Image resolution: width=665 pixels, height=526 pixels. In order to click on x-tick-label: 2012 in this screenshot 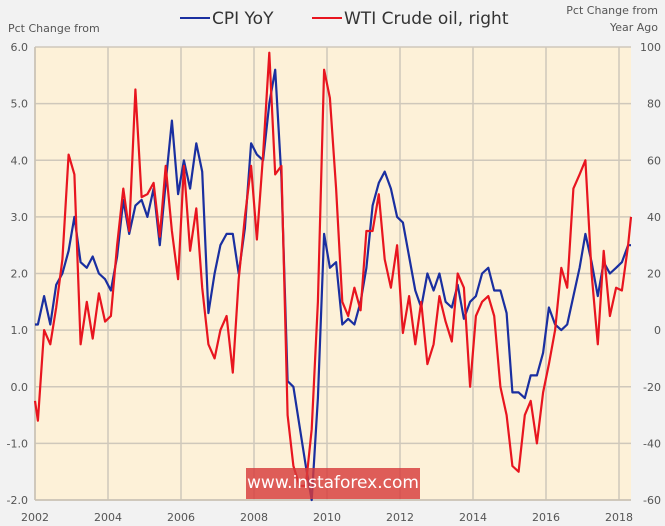, I will do `click(400, 517)`.